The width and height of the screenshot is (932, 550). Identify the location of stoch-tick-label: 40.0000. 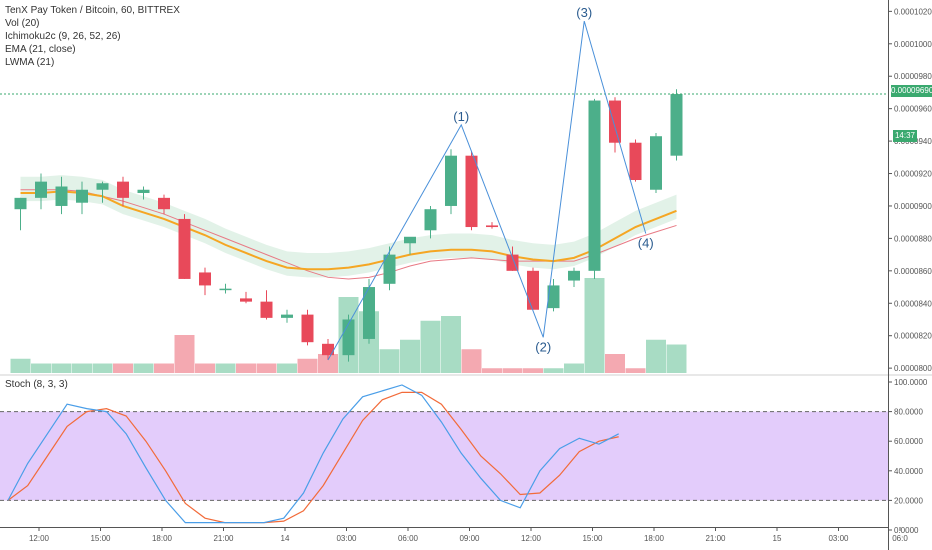
(908, 471).